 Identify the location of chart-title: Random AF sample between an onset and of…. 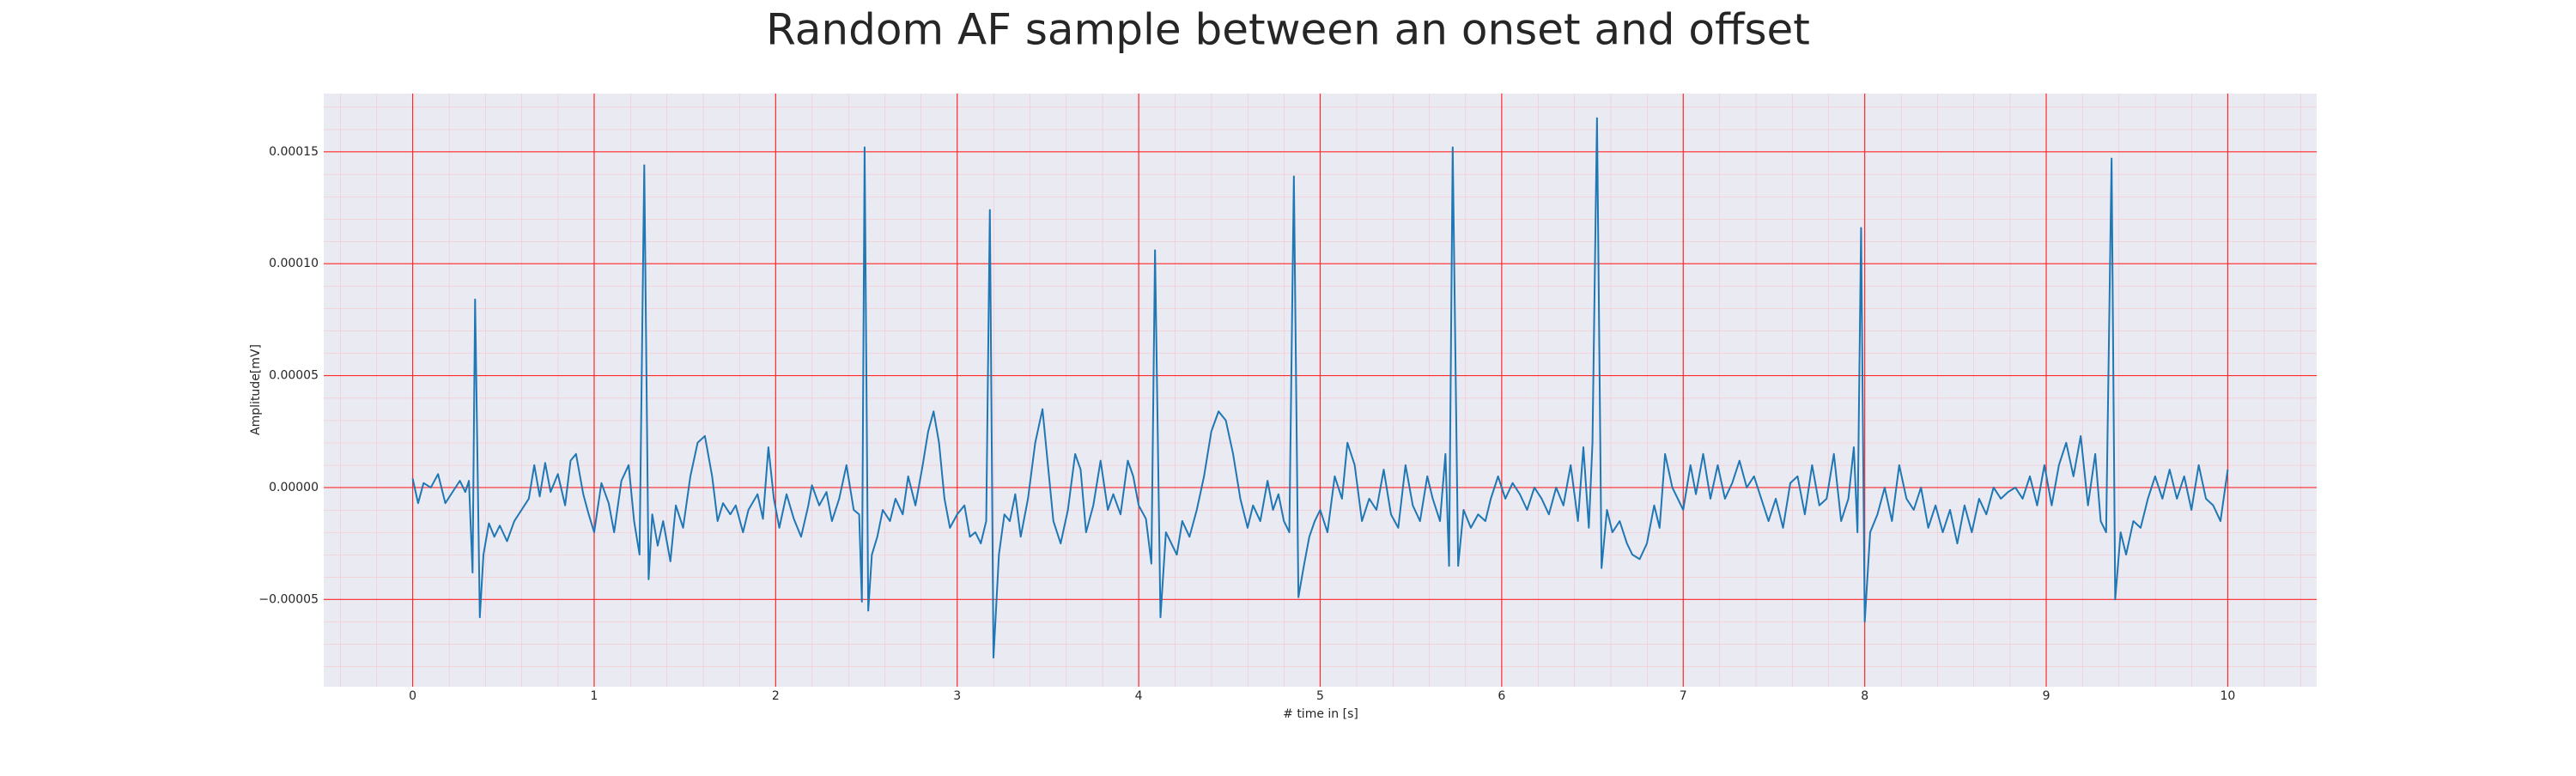
(1288, 30).